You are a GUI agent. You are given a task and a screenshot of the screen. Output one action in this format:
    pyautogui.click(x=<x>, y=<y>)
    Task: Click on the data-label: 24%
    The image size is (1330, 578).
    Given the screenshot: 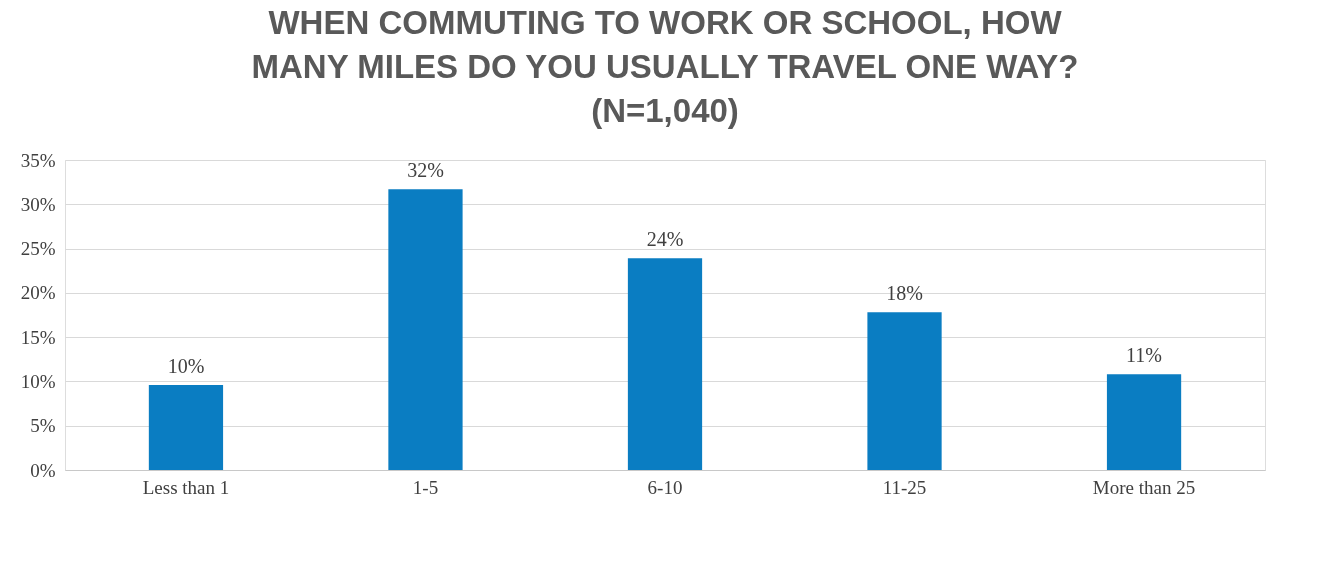 What is the action you would take?
    pyautogui.click(x=665, y=239)
    